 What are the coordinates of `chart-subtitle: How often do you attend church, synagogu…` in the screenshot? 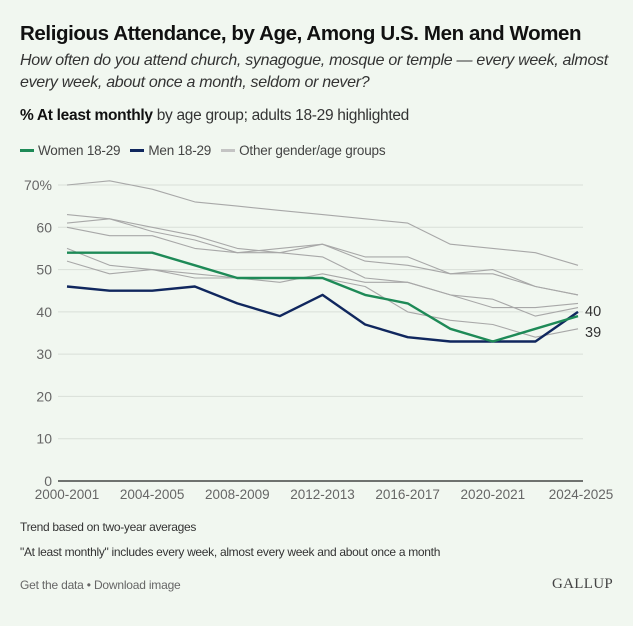 It's located at (314, 71).